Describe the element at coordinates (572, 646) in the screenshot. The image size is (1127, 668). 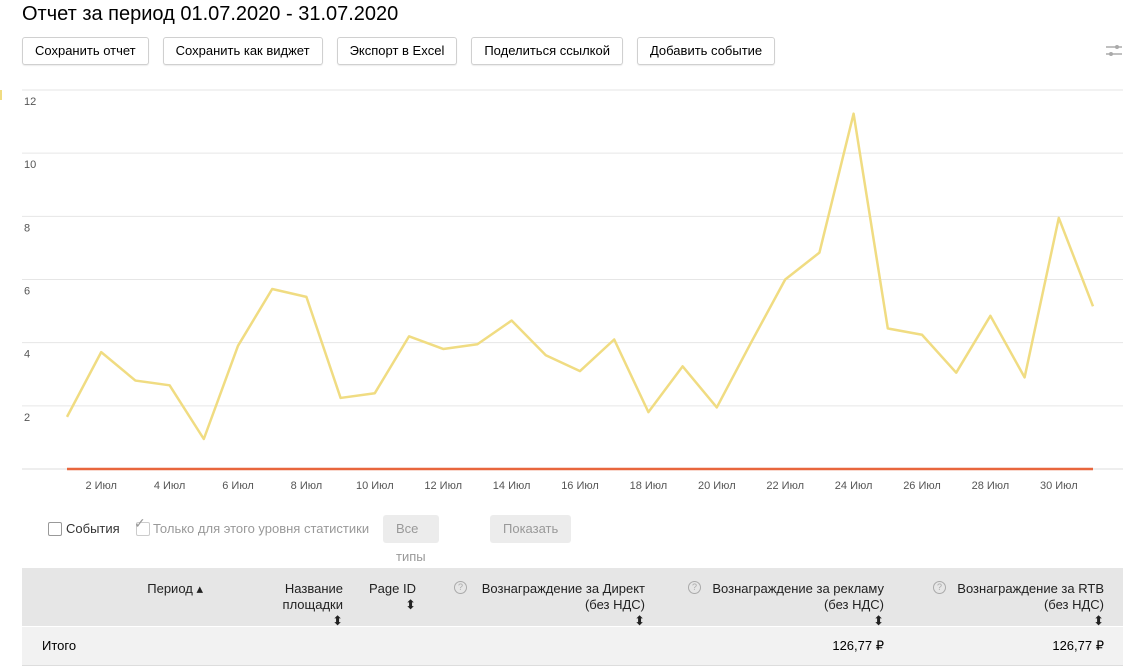
I see `total-row: Итого 126,77 ₽ 126,77 ₽` at that location.